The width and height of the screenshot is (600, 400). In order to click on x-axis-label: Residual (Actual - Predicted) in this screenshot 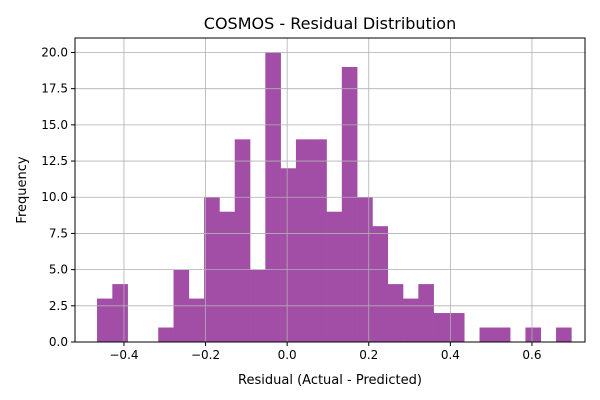, I will do `click(330, 380)`.